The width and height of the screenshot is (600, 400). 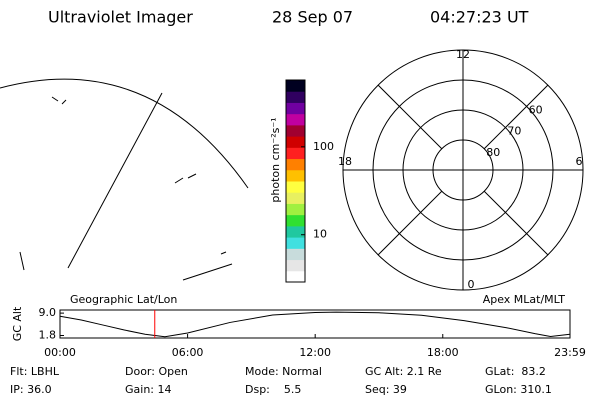 What do you see at coordinates (536, 109) in the screenshot?
I see `lat-label: 60` at bounding box center [536, 109].